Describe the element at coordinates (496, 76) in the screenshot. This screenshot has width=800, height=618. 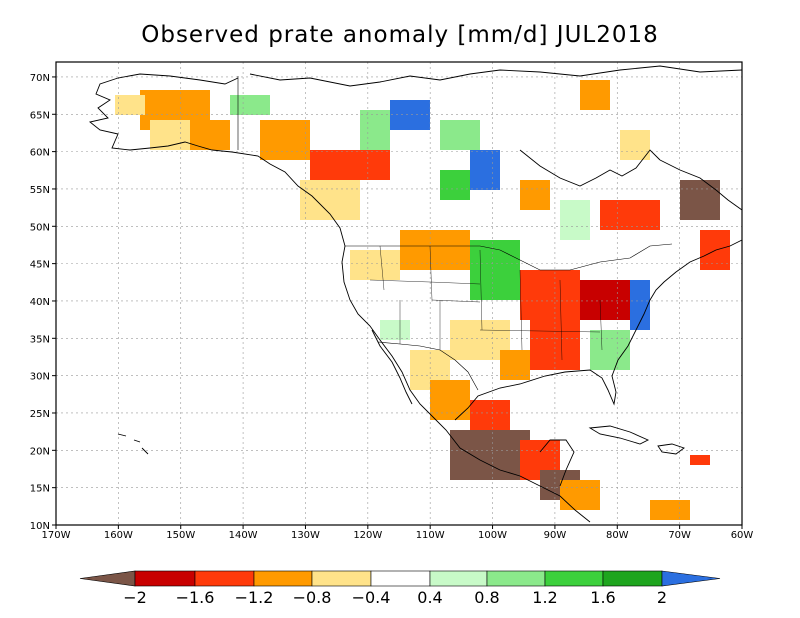
I see `coast-arctic` at that location.